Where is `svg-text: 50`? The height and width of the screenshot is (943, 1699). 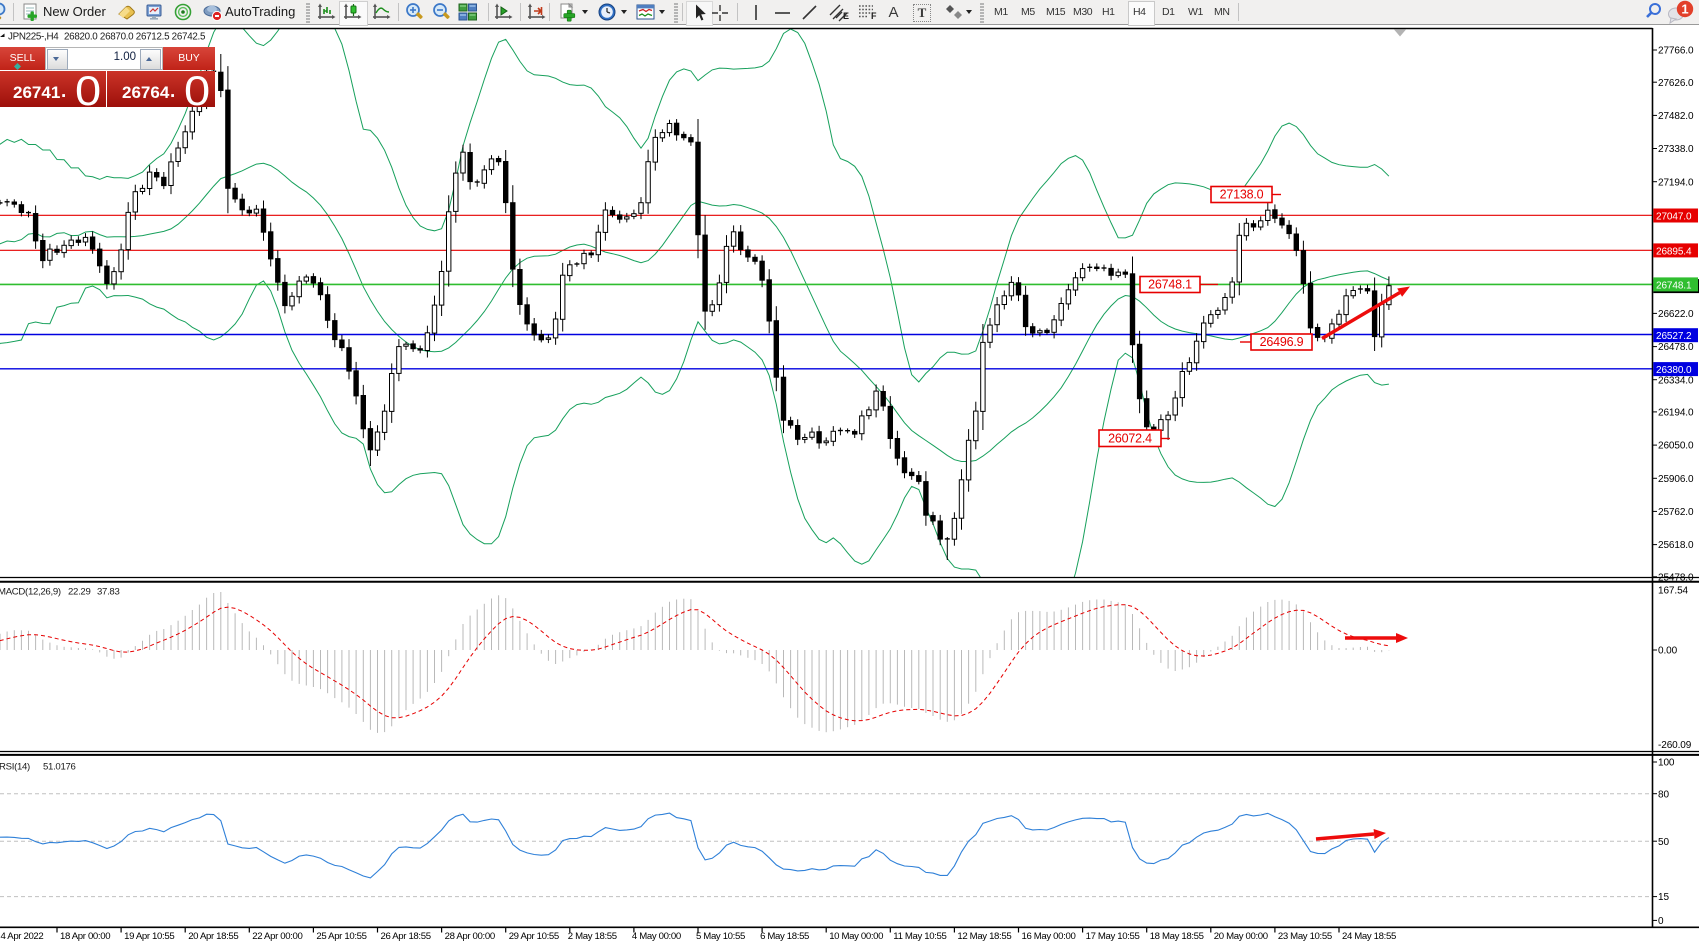
svg-text: 50 is located at coordinates (1663, 842).